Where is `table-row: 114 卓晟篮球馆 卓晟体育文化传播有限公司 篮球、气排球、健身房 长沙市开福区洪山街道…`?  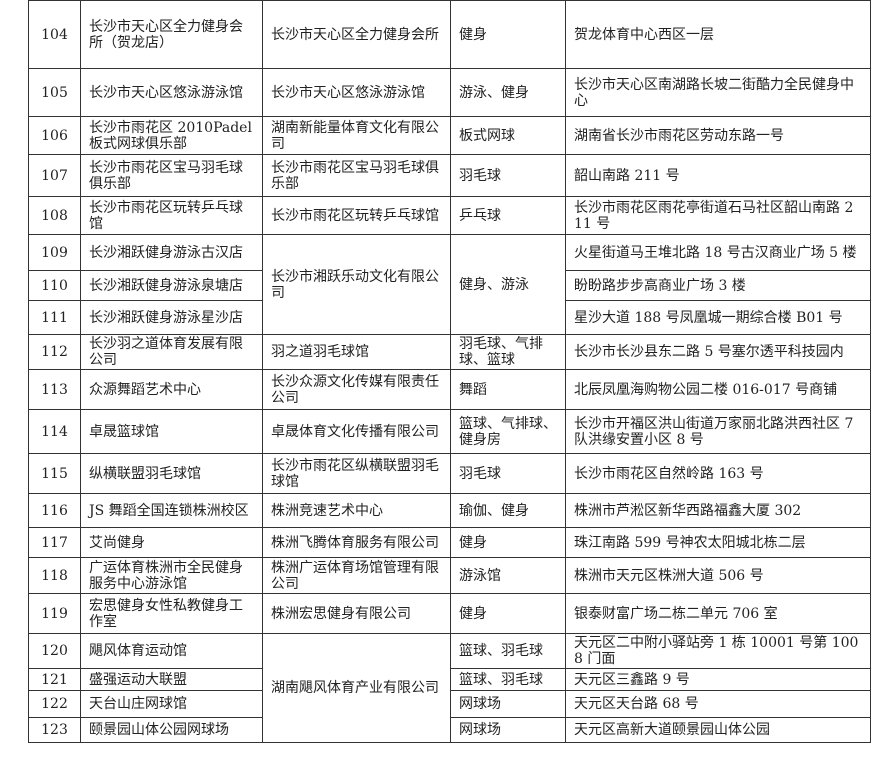
table-row: 114 卓晟篮球馆 卓晟体育文化传播有限公司 篮球、气排球、健身房 长沙市开福区洪山街道… is located at coordinates (449, 431).